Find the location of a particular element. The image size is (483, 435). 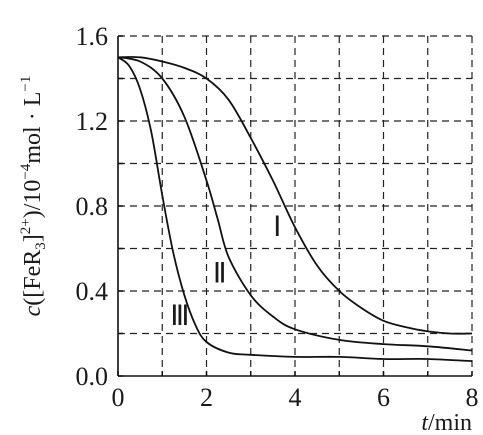

y-label-c: c is located at coordinates (33, 310).